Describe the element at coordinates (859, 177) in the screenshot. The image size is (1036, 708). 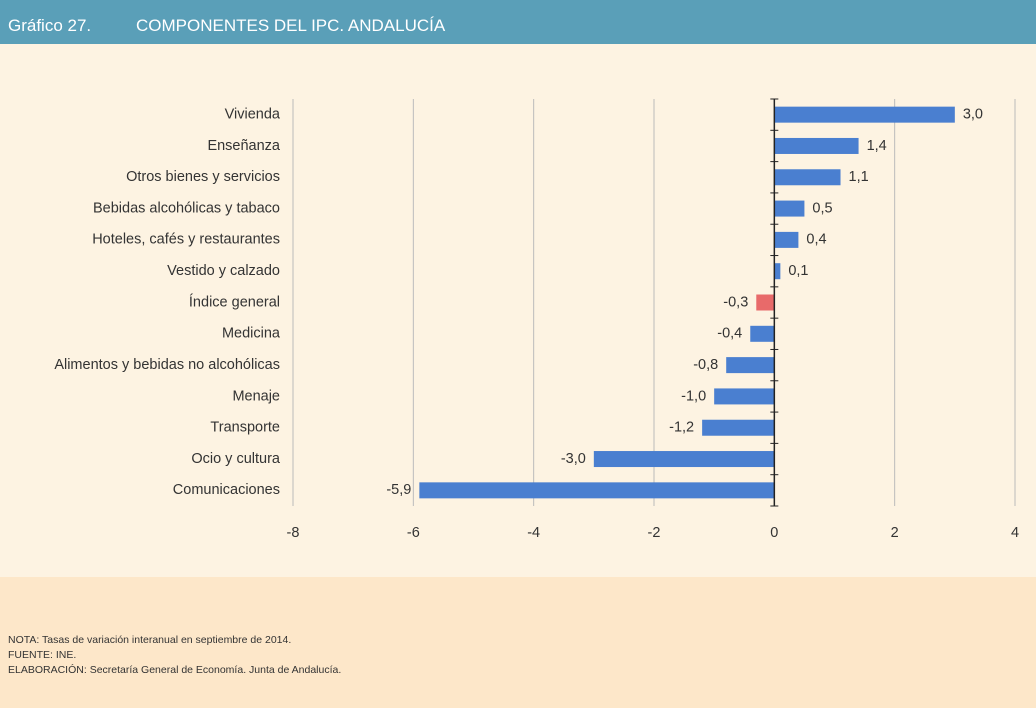
I see `value-label: 1,1` at that location.